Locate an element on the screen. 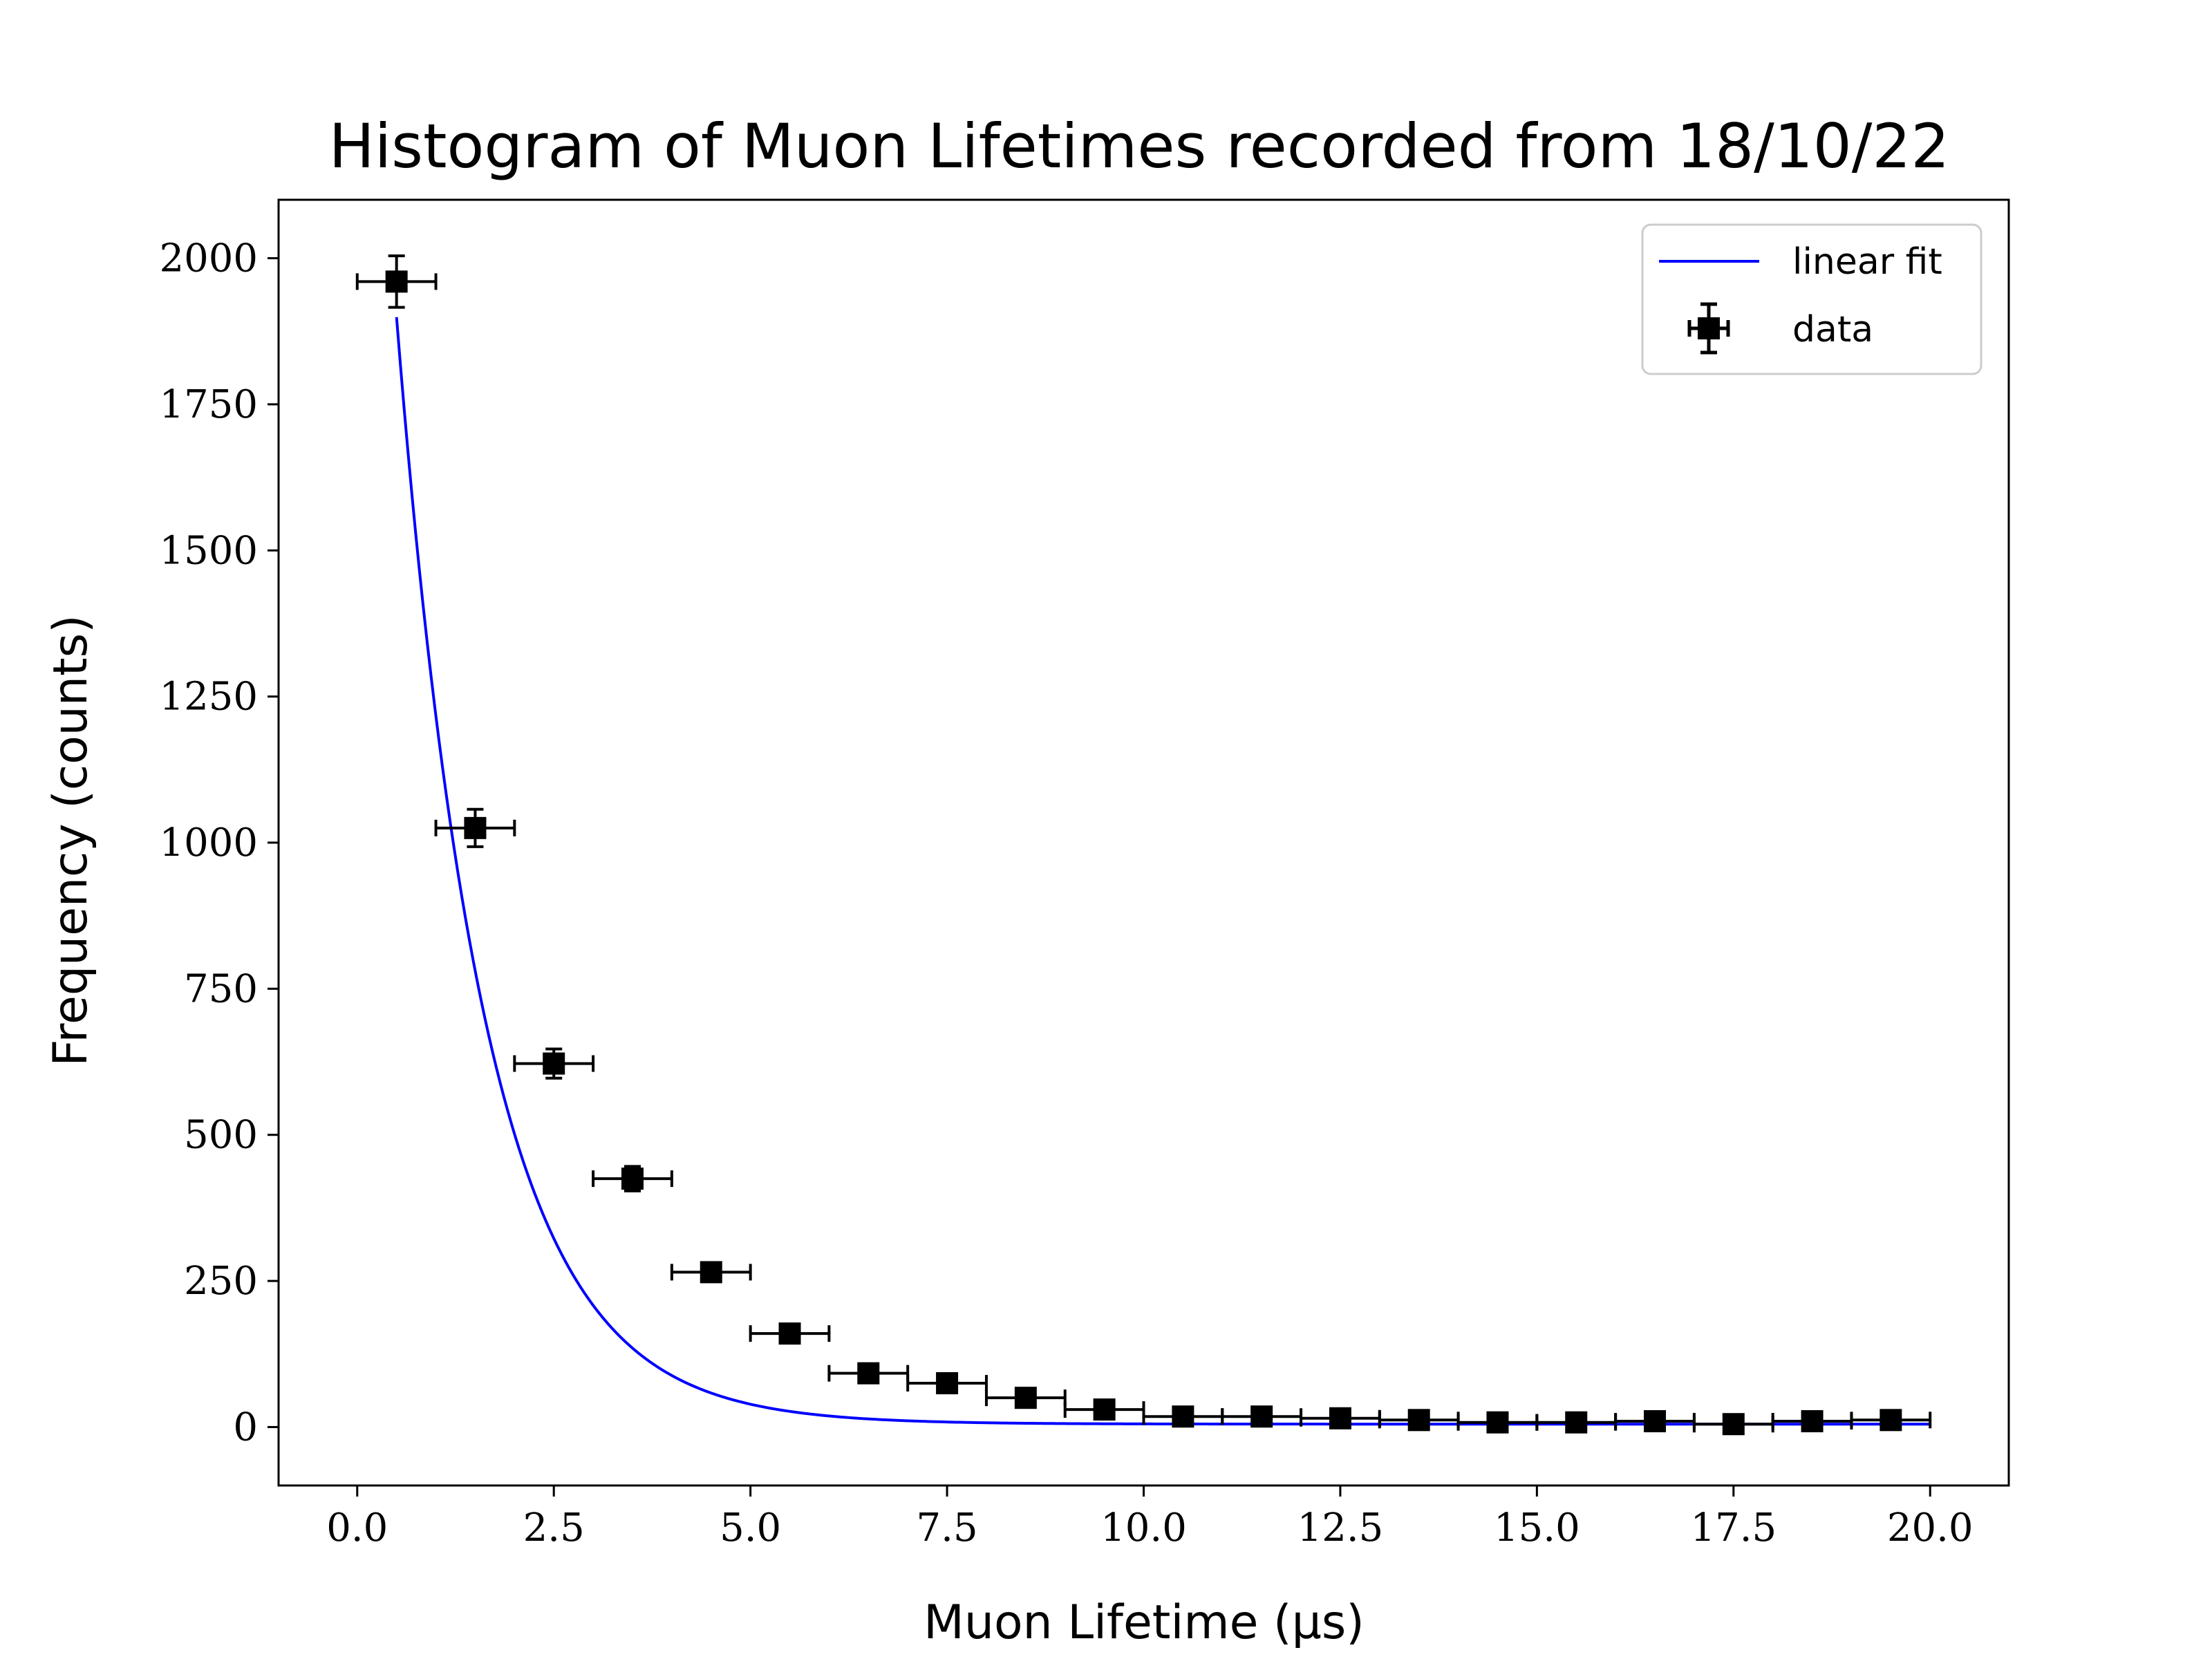 This screenshot has width=2212, height=1659. y-tick-label: 1000 is located at coordinates (208, 843).